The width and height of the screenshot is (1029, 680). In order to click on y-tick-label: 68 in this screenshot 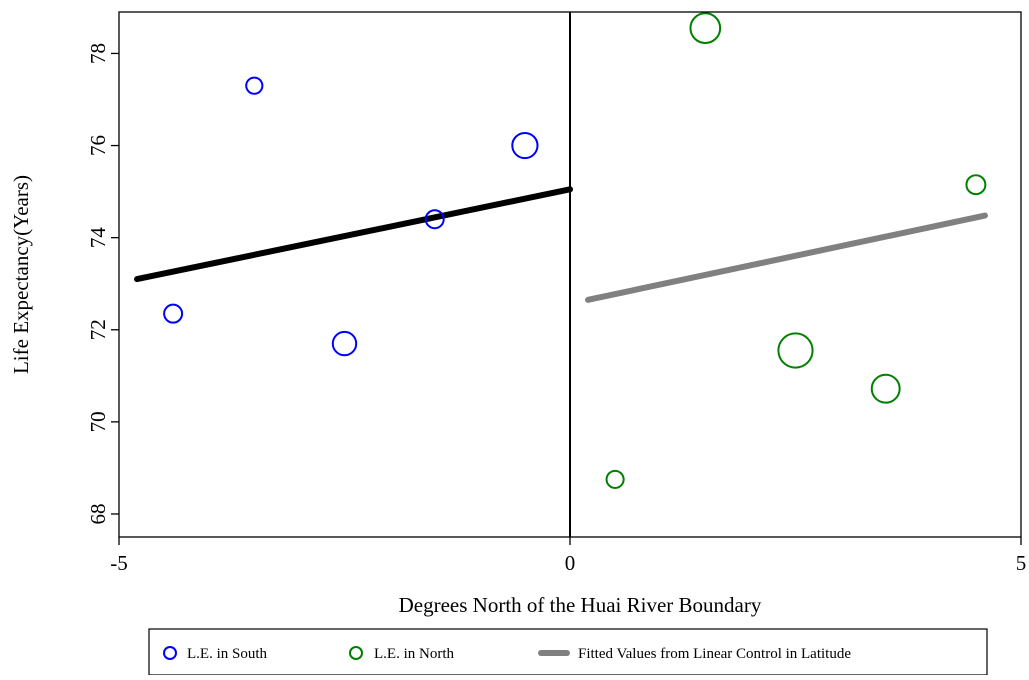, I will do `click(98, 513)`.